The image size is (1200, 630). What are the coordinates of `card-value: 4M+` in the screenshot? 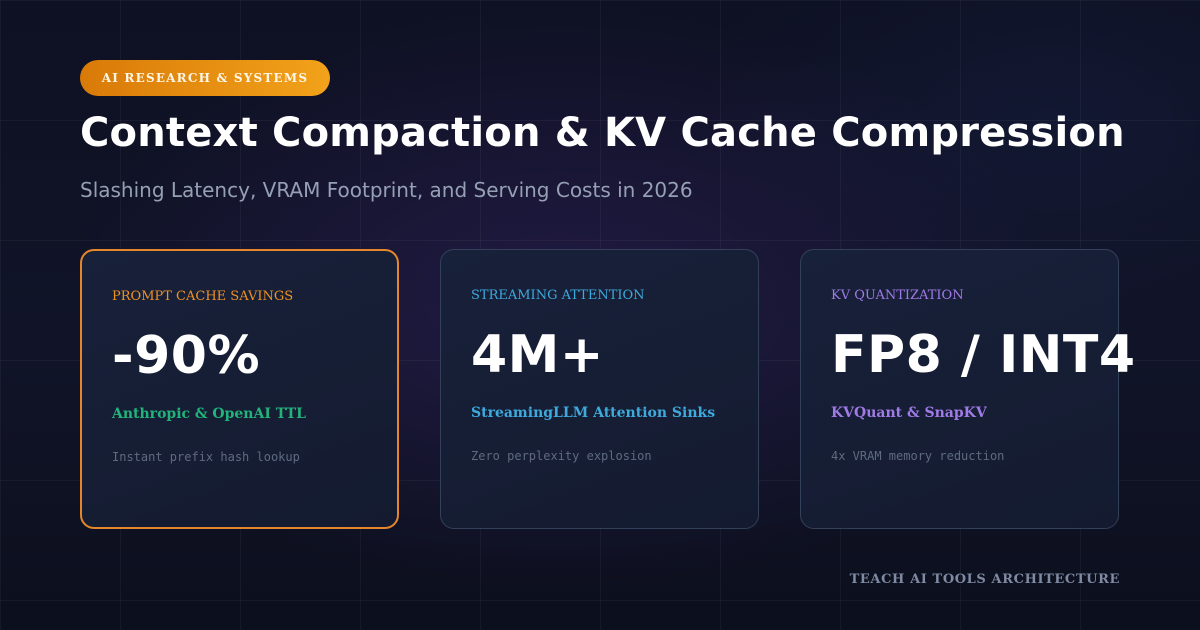 It's located at (537, 355).